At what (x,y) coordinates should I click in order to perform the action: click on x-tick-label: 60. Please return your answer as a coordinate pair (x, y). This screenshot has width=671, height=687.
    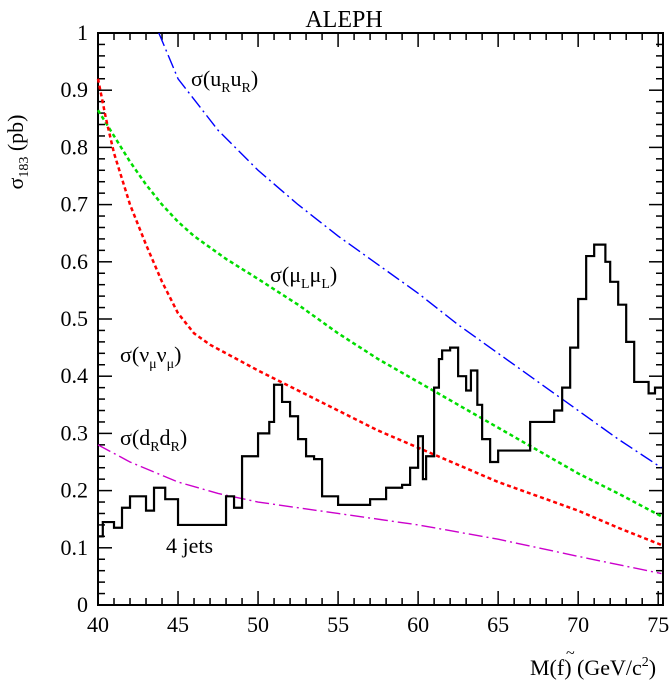
    Looking at the image, I should click on (418, 624).